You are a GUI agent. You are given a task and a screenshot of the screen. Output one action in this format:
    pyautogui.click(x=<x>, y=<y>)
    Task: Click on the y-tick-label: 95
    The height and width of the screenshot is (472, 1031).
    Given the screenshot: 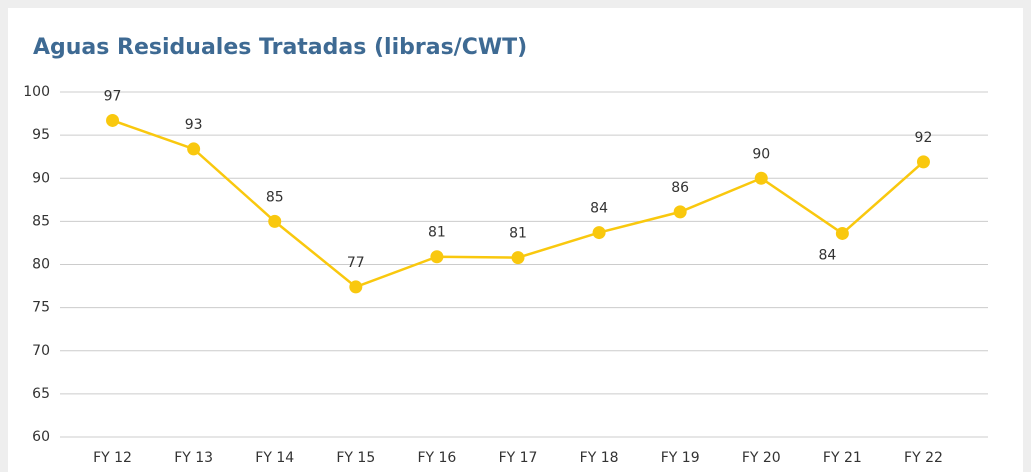 What is the action you would take?
    pyautogui.click(x=41, y=135)
    